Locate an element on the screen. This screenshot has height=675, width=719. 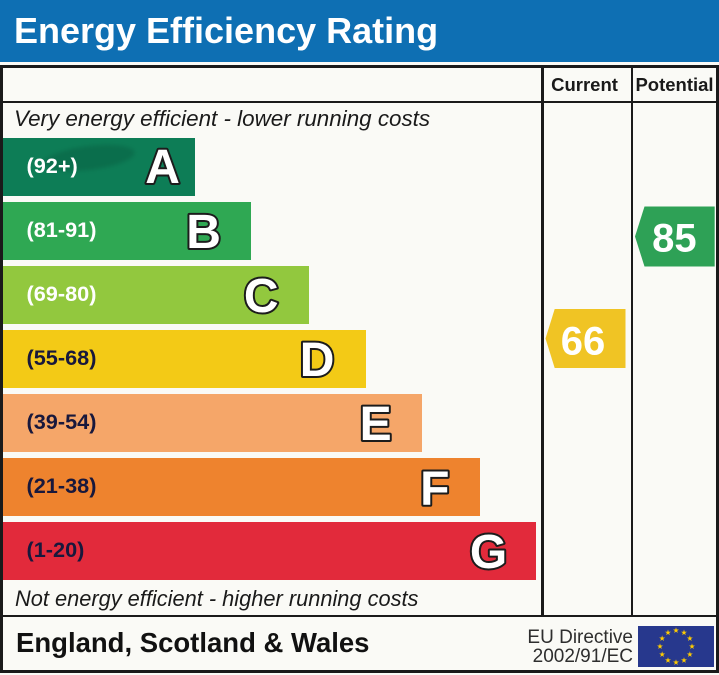
svg-text: C is located at coordinates (261, 296).